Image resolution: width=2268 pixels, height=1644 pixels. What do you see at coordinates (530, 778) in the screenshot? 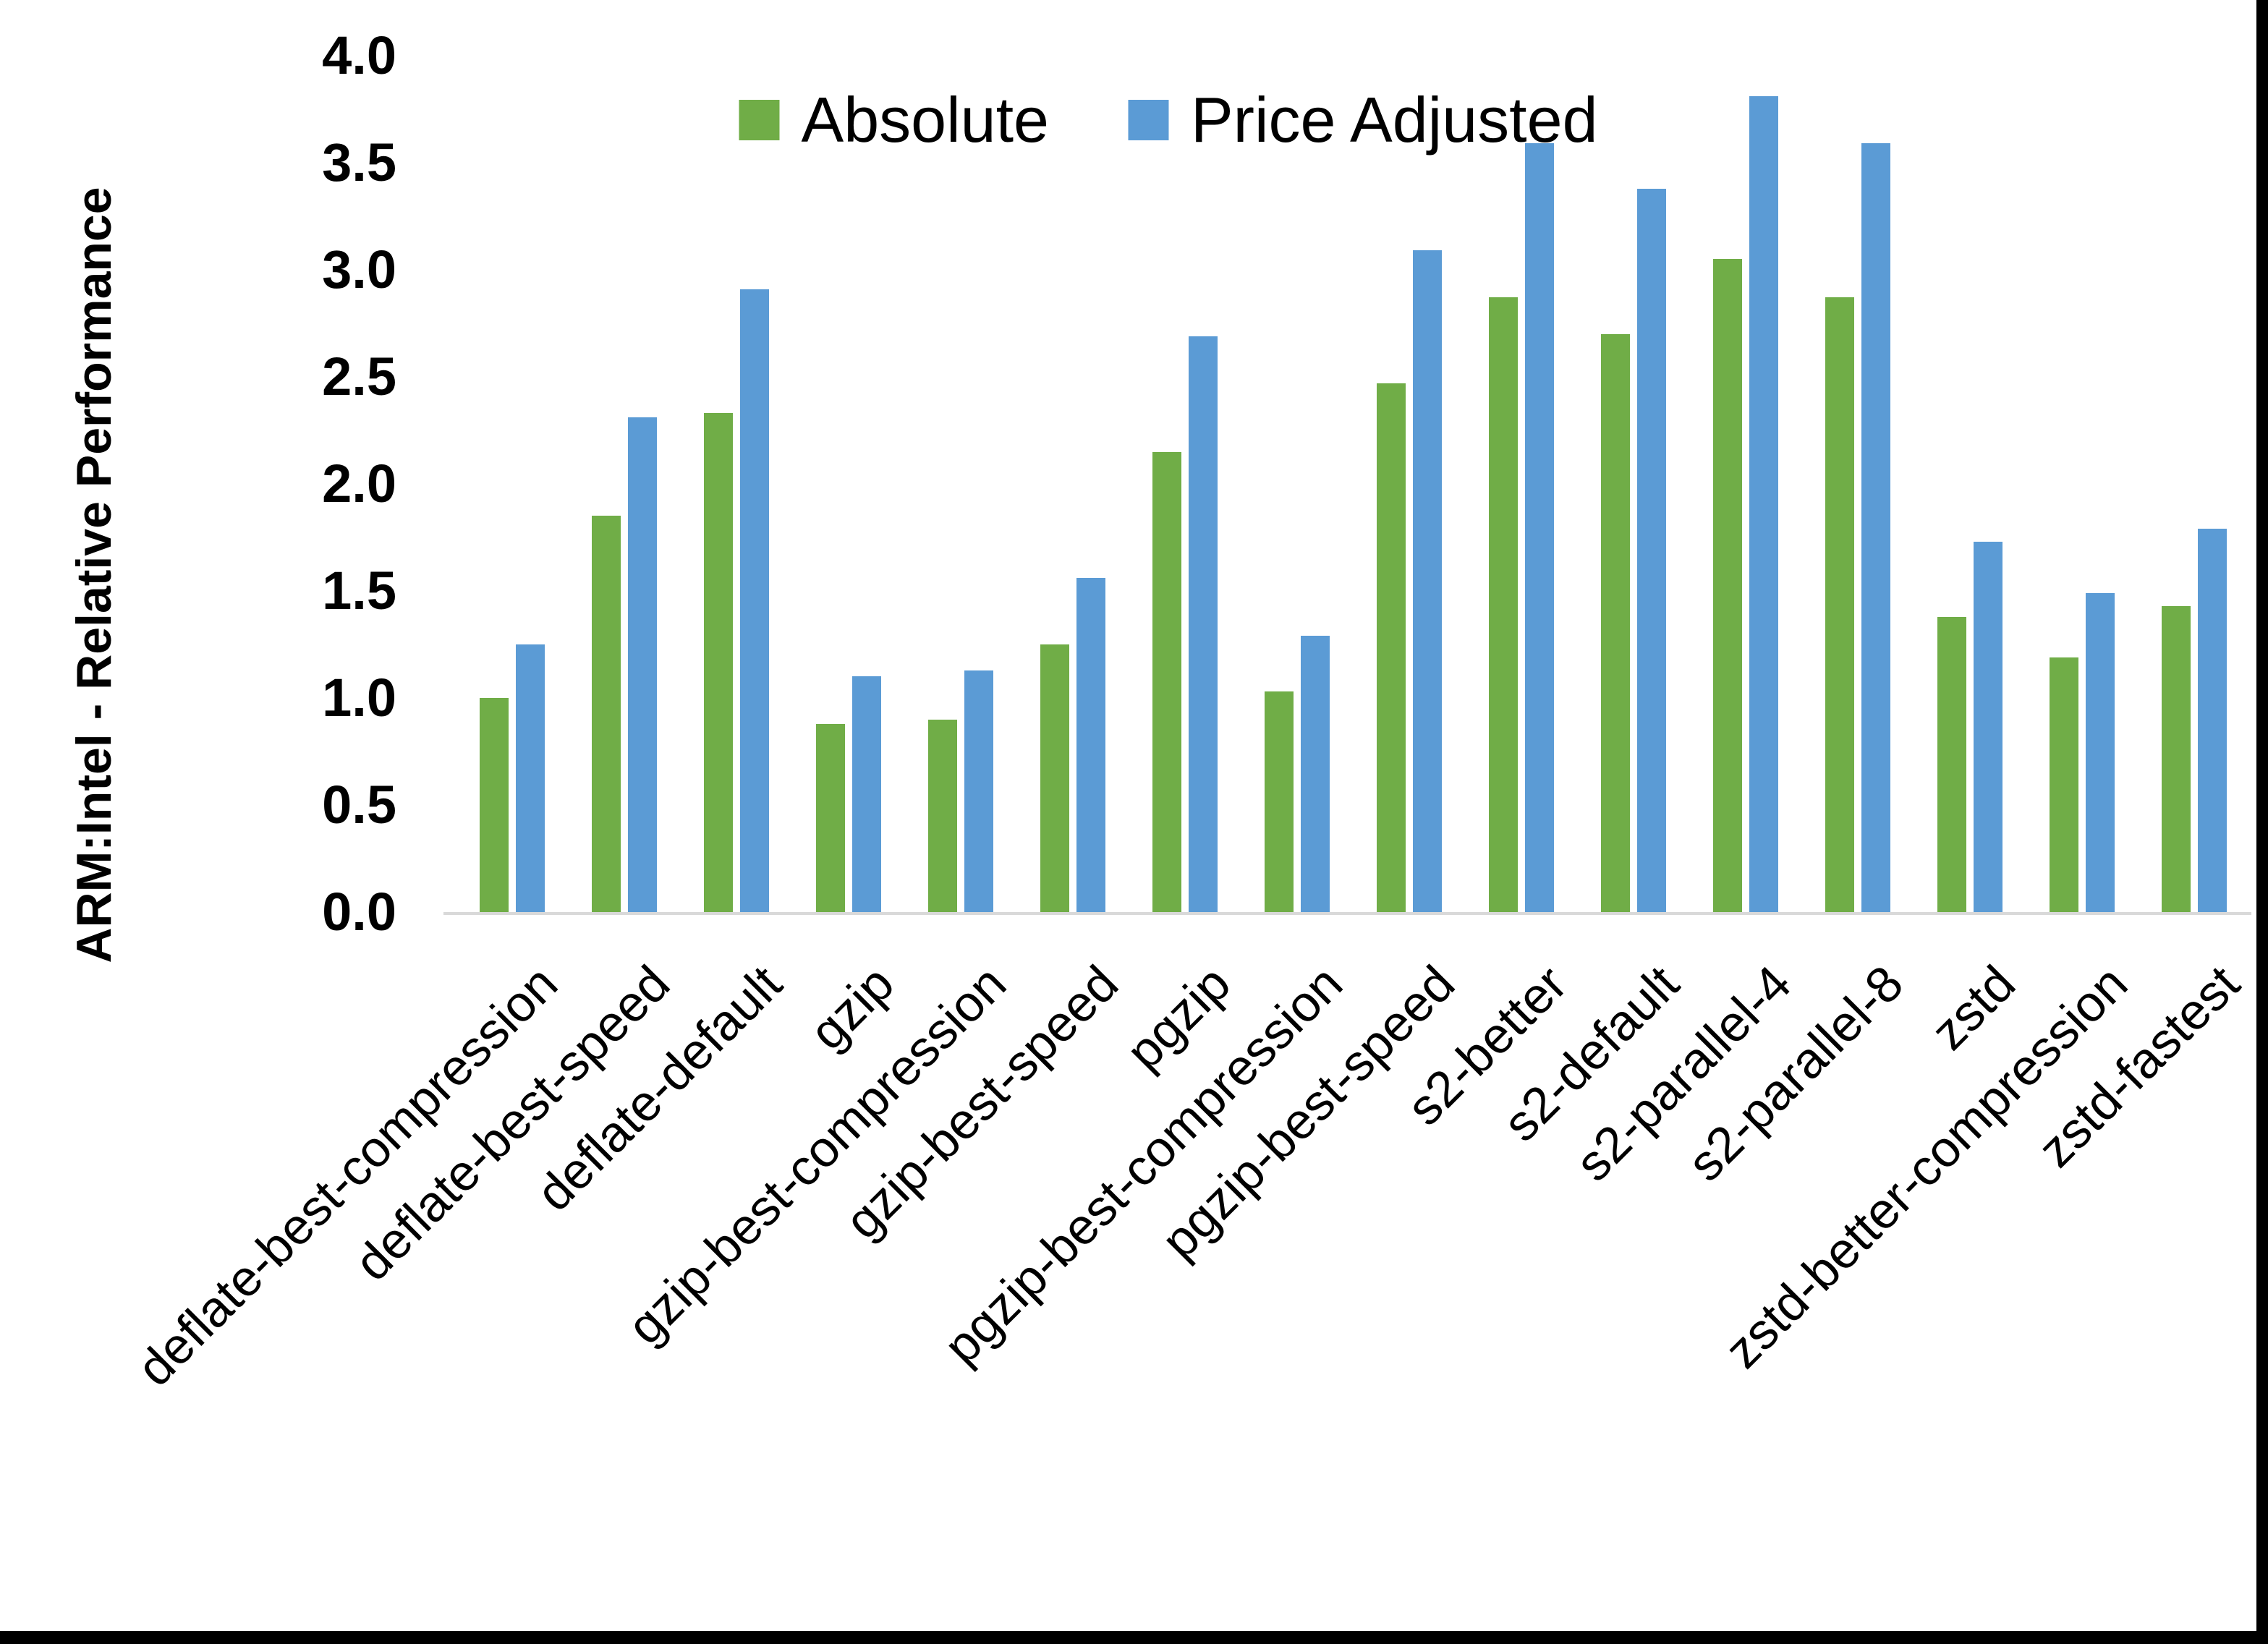
I see `bar-price-adjusted-deflate-best-compression` at bounding box center [530, 778].